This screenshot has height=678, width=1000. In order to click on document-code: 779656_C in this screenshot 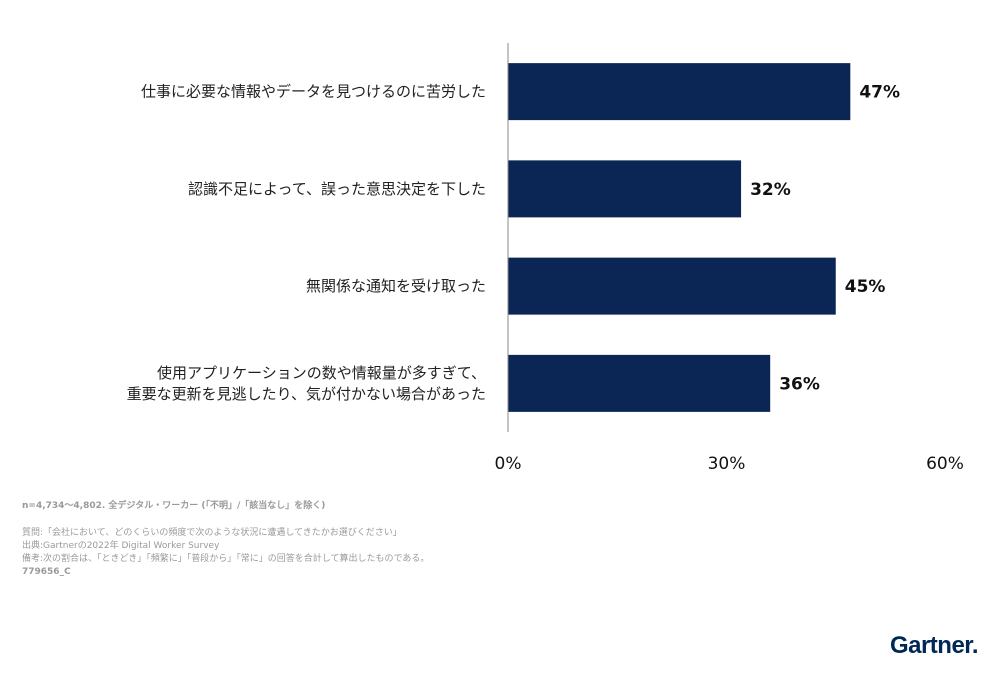, I will do `click(46, 572)`.